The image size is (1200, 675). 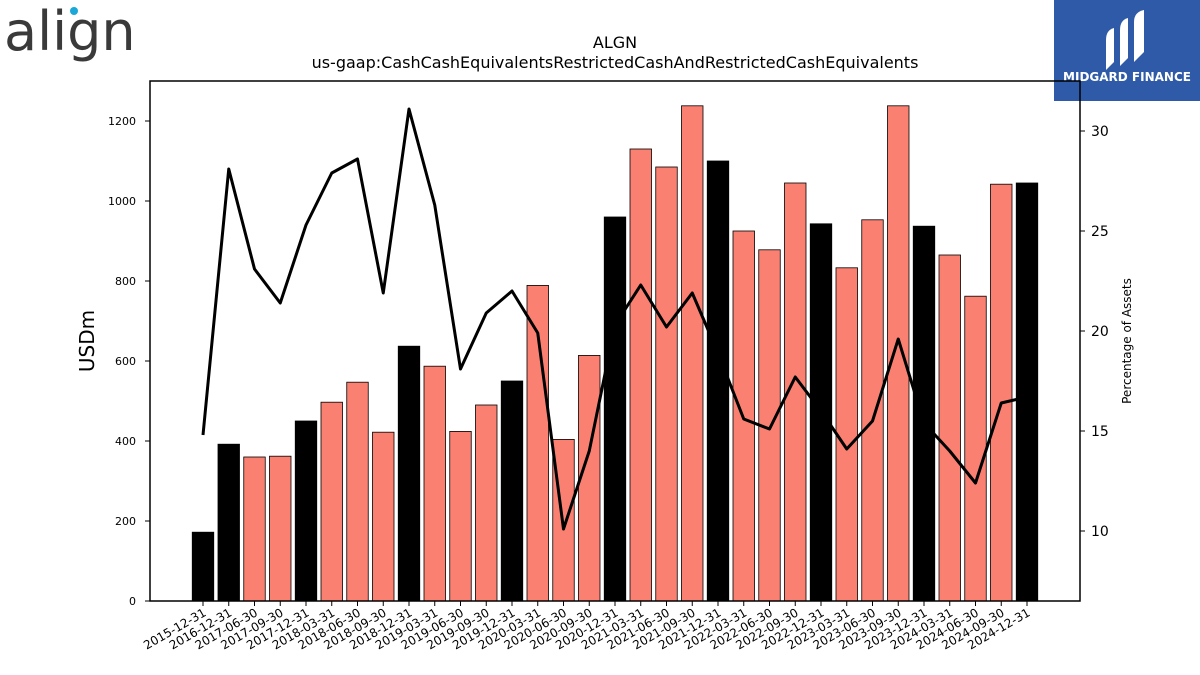 What do you see at coordinates (1100, 432) in the screenshot?
I see `y2-tick-label: 15` at bounding box center [1100, 432].